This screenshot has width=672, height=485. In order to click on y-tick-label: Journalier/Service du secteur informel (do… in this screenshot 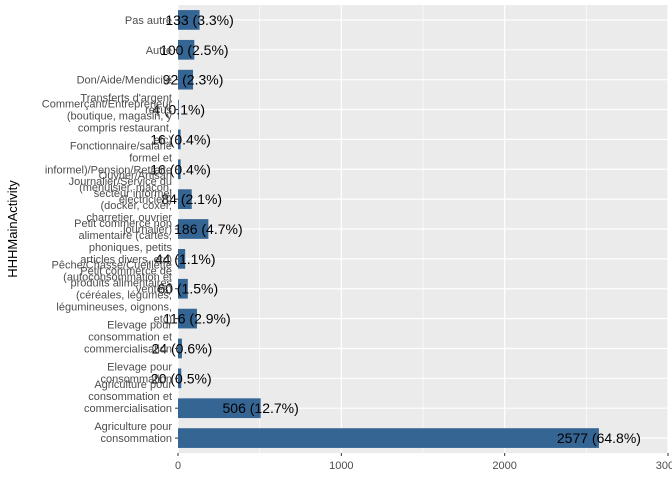, I will do `click(121, 206)`.